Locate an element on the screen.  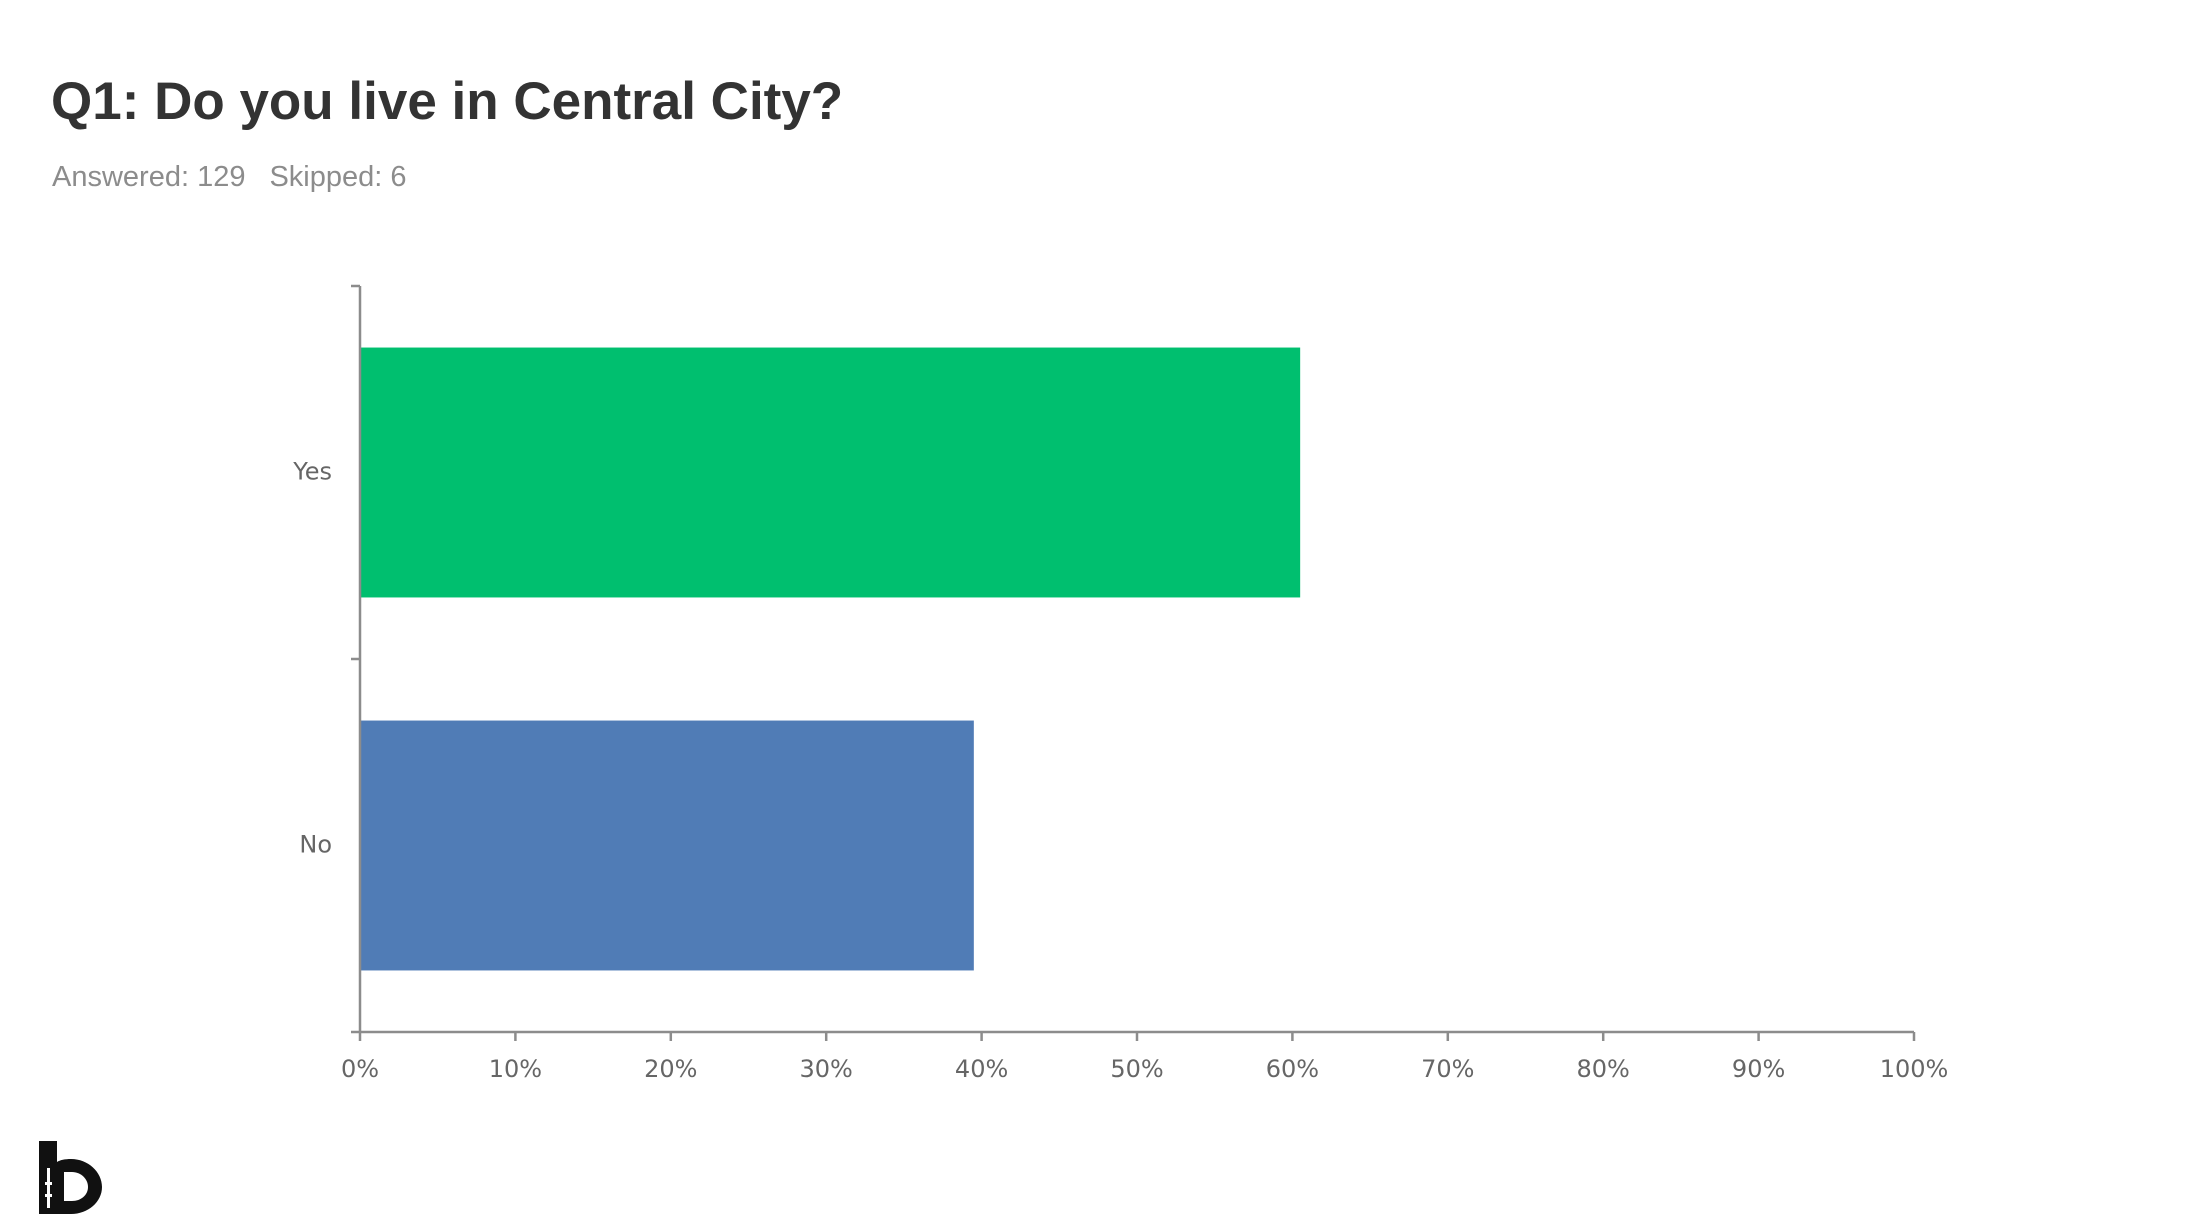
category-label-yes: Yes is located at coordinates (312, 472).